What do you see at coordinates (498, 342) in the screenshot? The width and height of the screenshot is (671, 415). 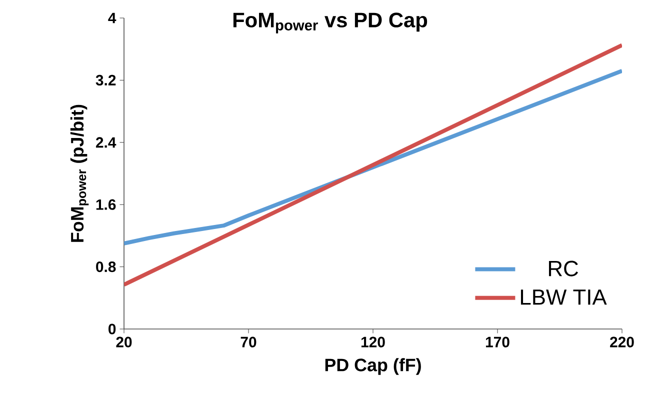 I see `x-tick-label: 170` at bounding box center [498, 342].